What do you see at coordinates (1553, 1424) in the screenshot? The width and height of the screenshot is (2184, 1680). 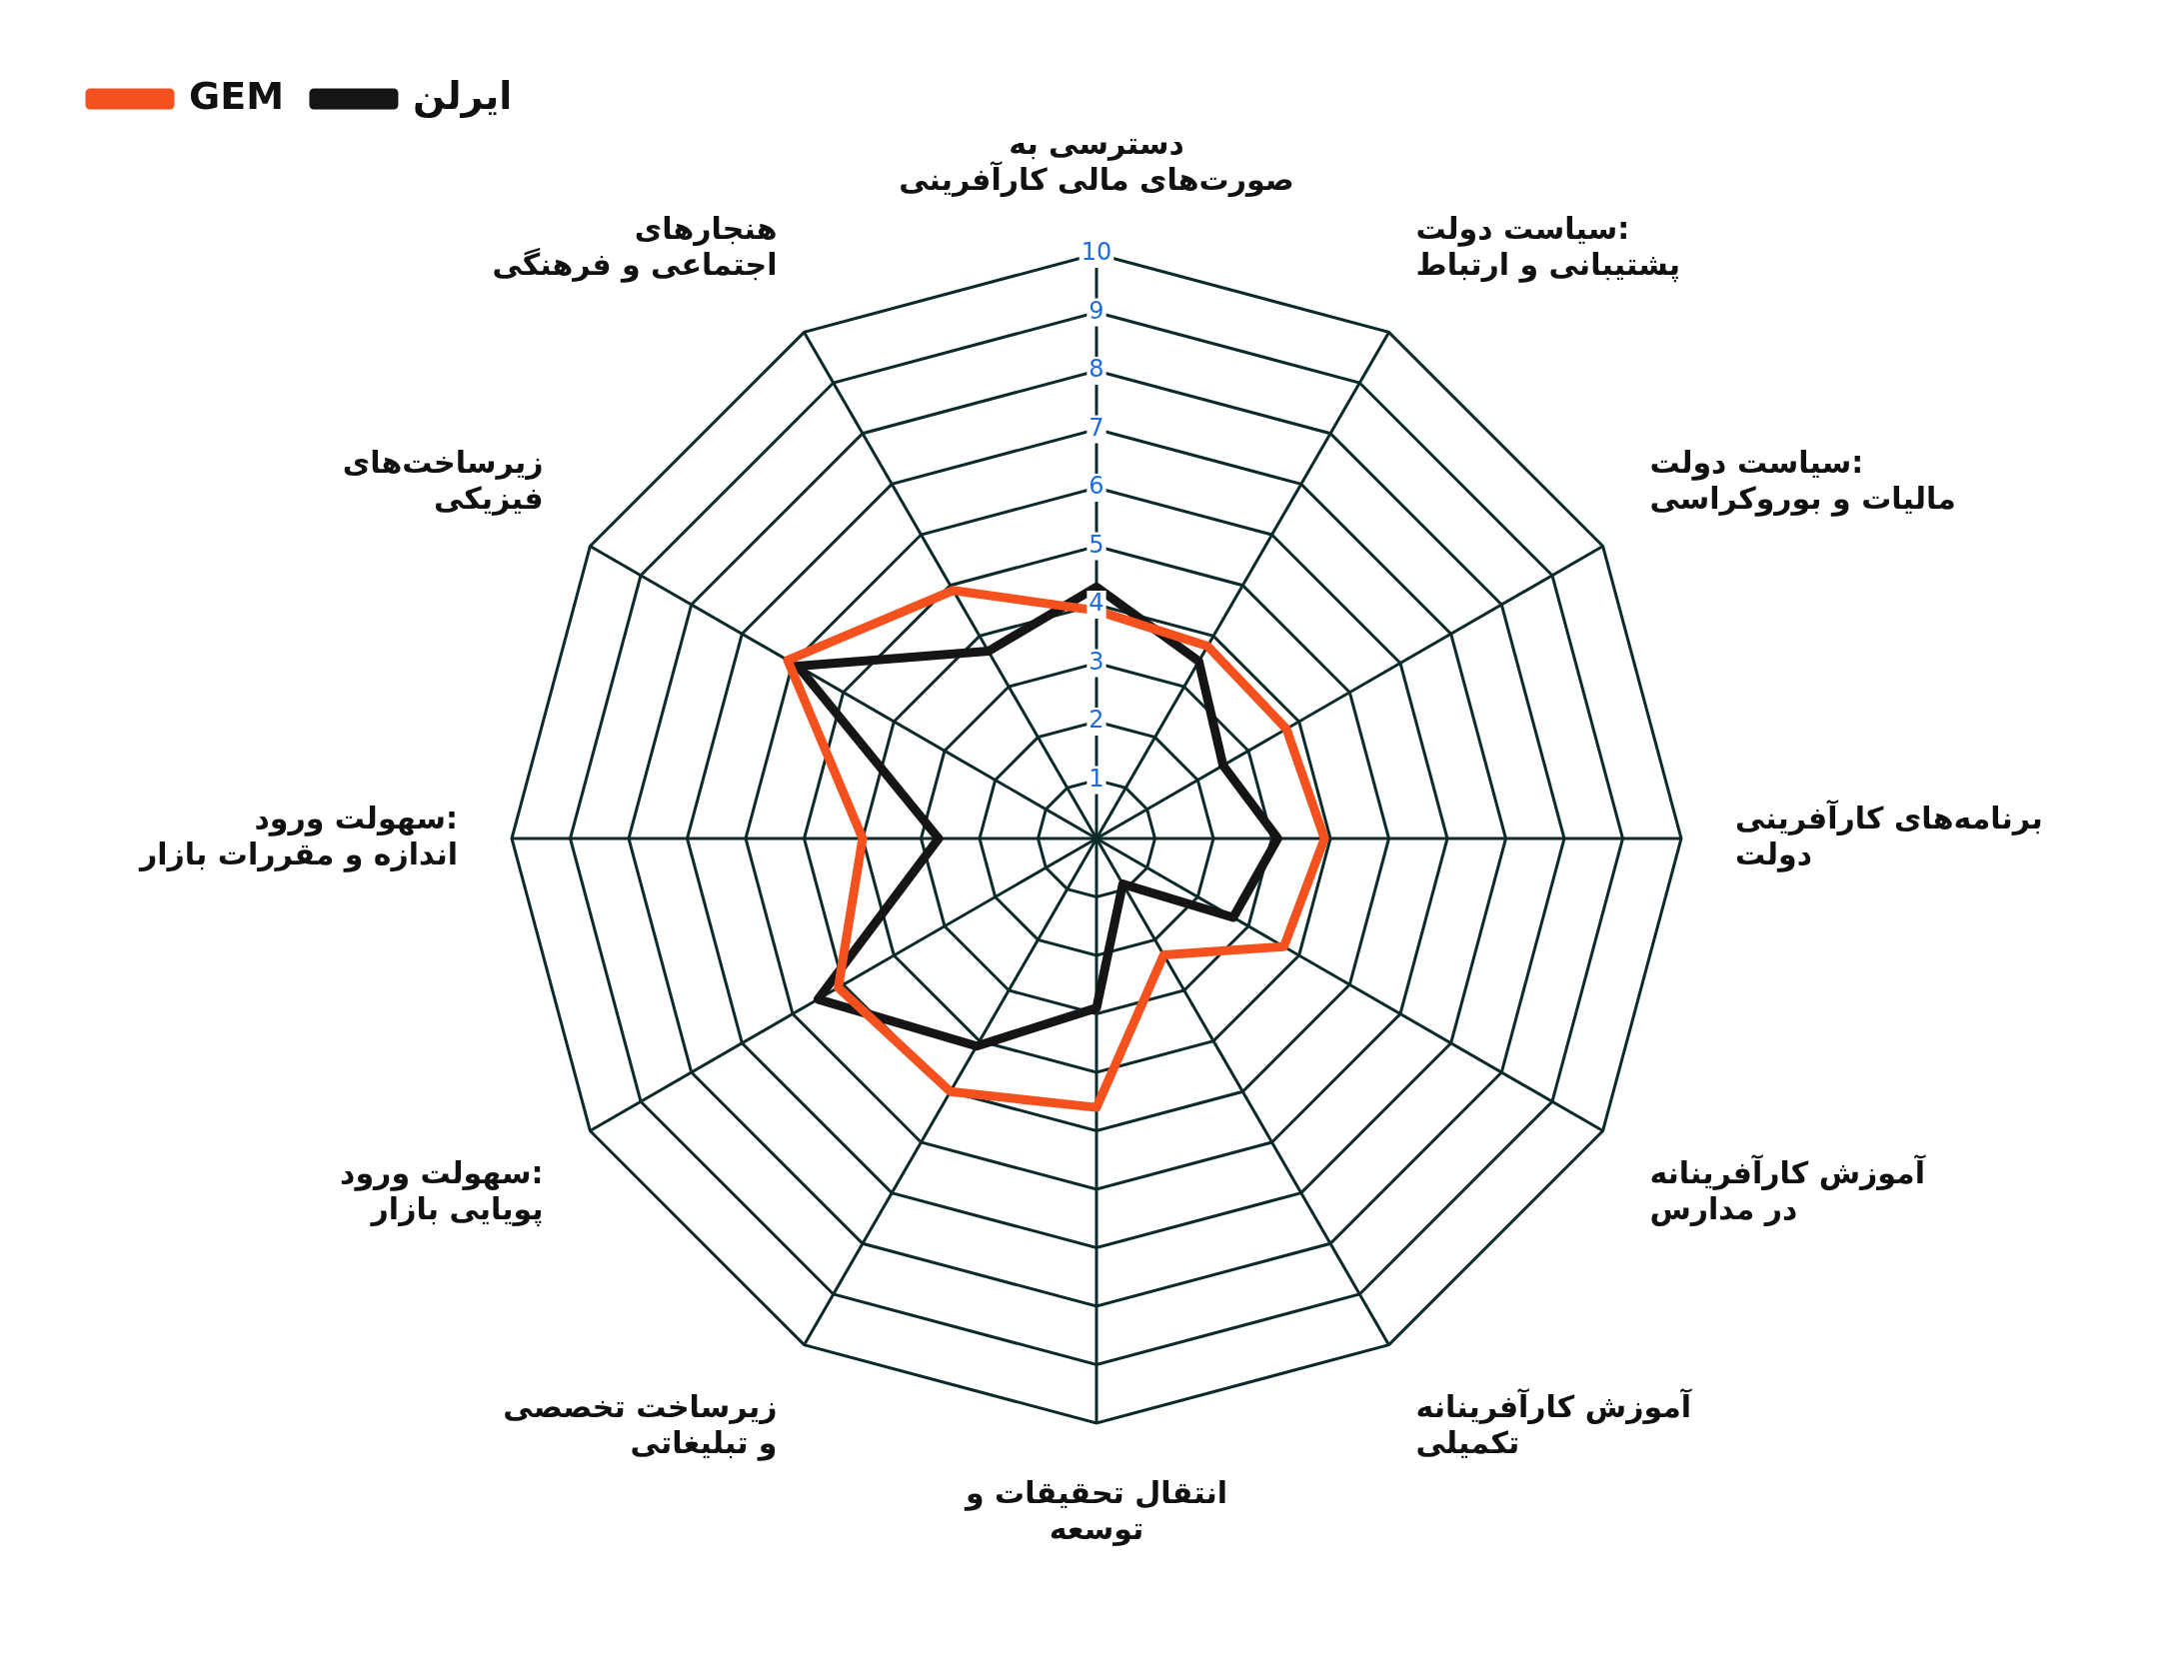 I see `spoke-label: آموزش کارآفرینانه تکمیلی` at bounding box center [1553, 1424].